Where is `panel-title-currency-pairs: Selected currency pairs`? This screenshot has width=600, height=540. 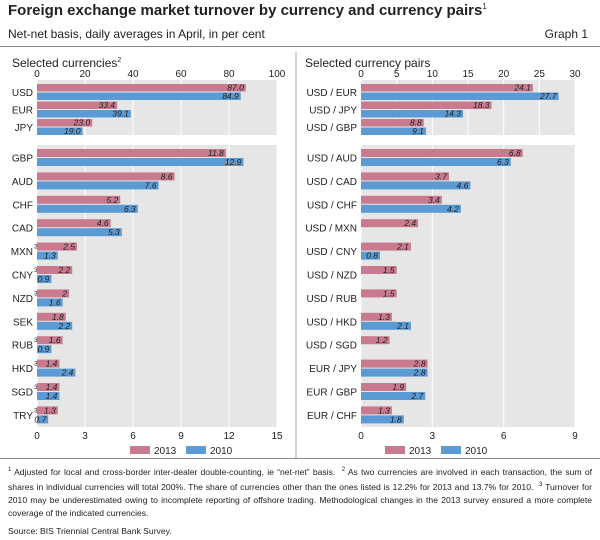
panel-title-currency-pairs: Selected currency pairs is located at coordinates (368, 63).